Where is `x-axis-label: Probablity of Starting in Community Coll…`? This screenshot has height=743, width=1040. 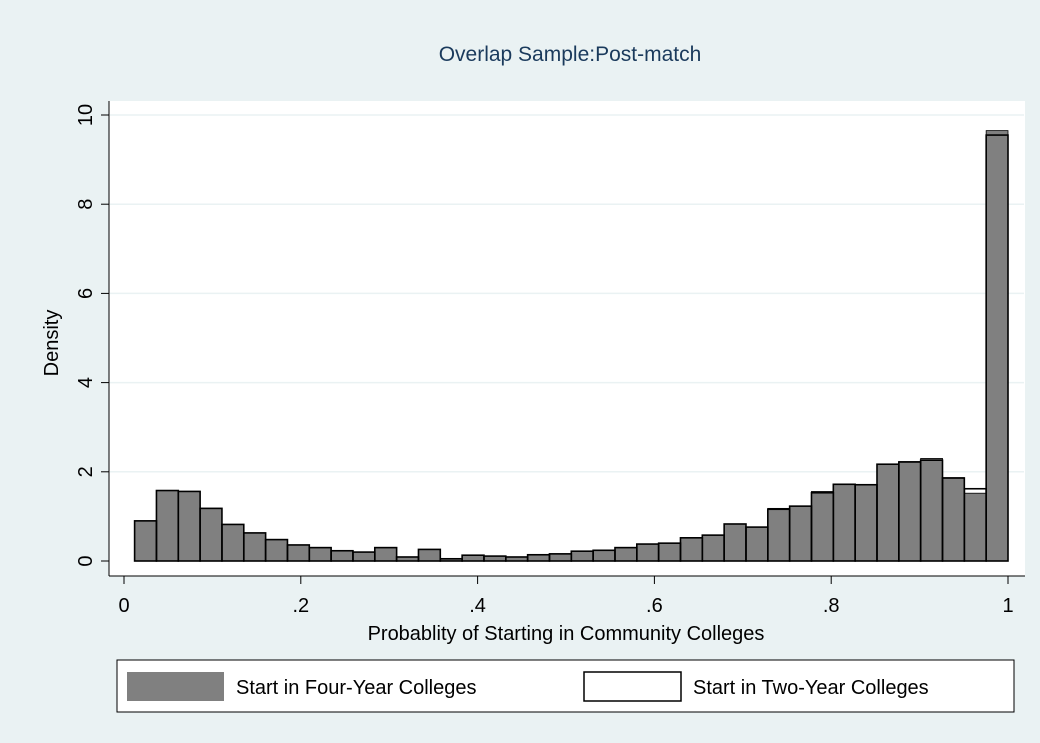 x-axis-label: Probablity of Starting in Community Coll… is located at coordinates (566, 634).